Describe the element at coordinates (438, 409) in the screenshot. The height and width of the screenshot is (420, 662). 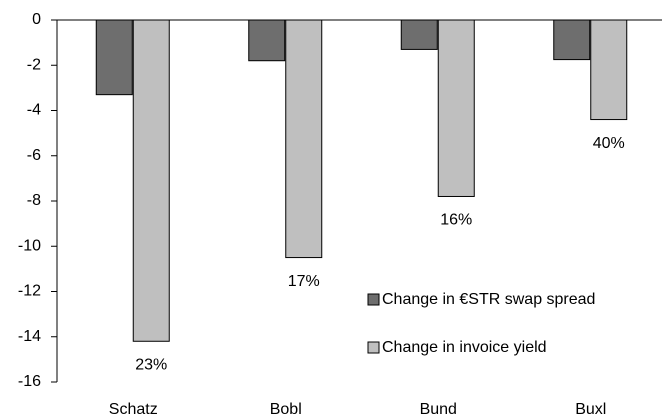
I see `x-tick-label: Bund` at that location.